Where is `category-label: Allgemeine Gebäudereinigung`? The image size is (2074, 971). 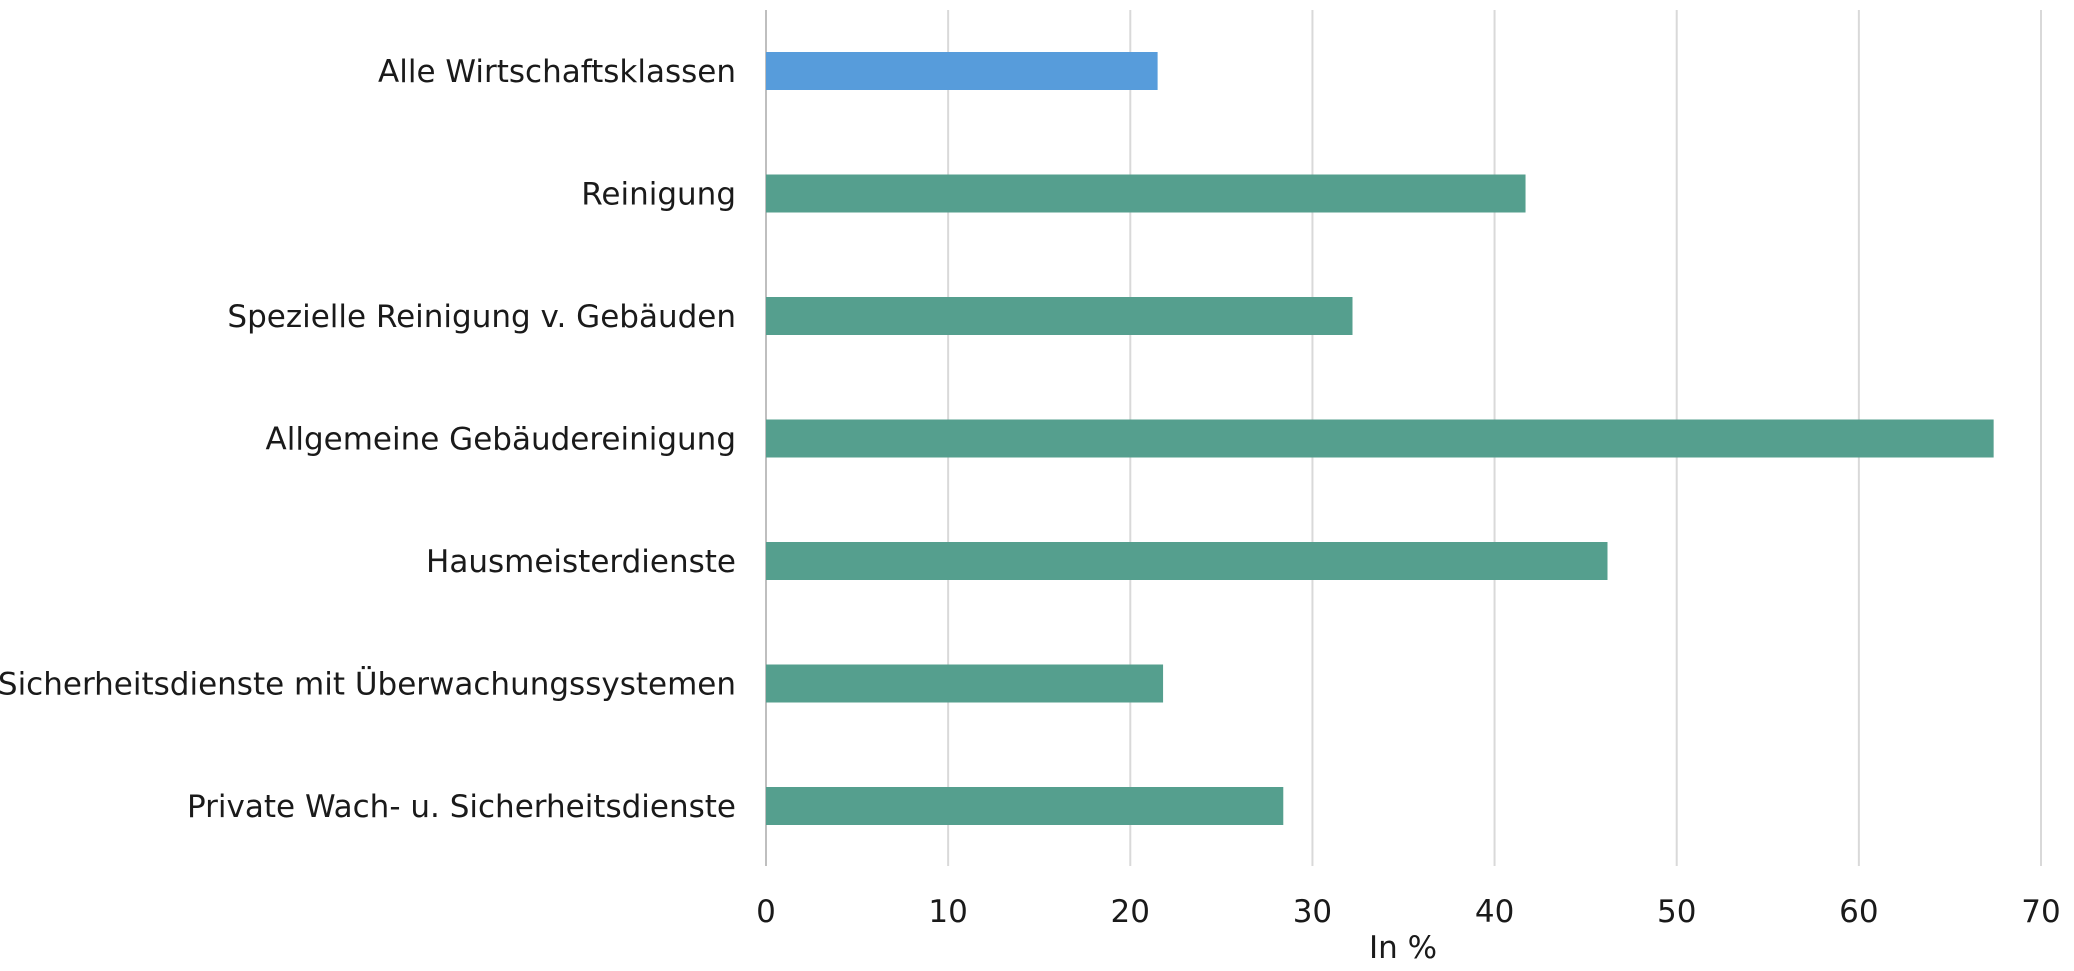
category-label: Allgemeine Gebäudereinigung is located at coordinates (501, 440).